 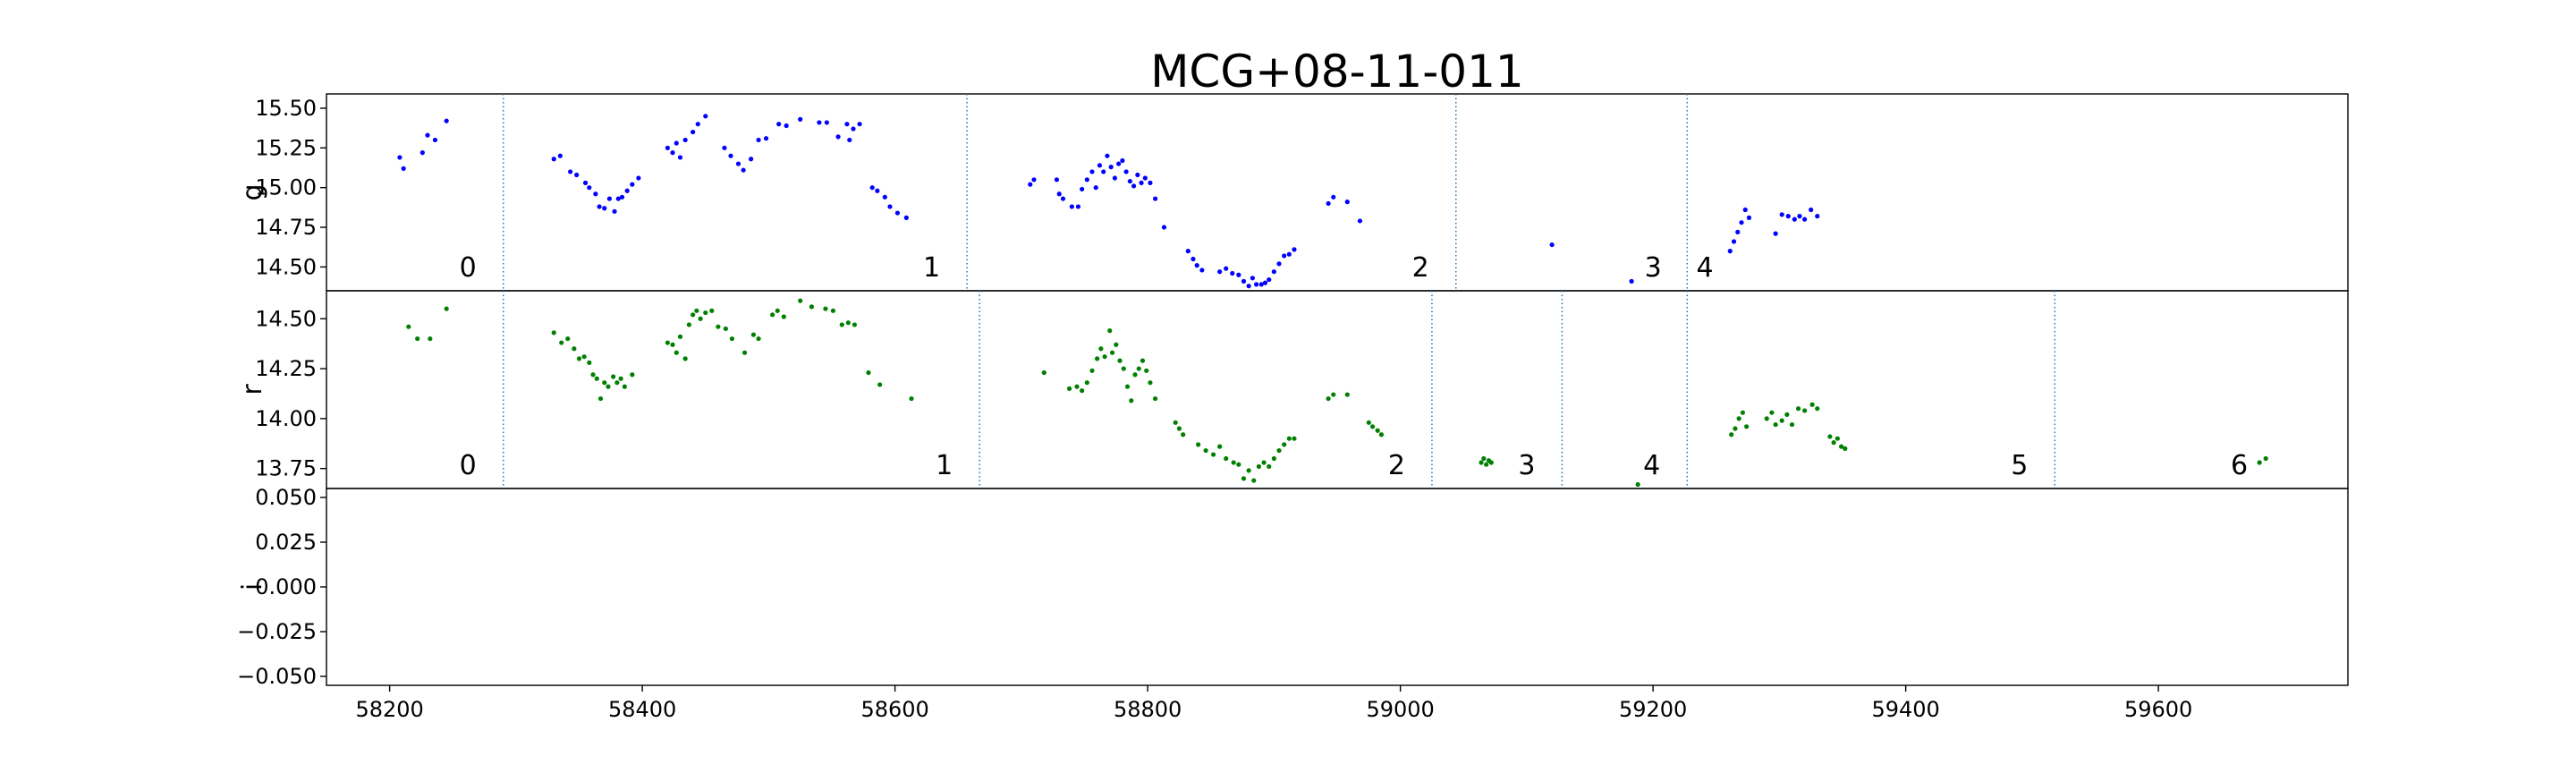 I want to click on y-tick-label: 15.25, so click(x=286, y=147).